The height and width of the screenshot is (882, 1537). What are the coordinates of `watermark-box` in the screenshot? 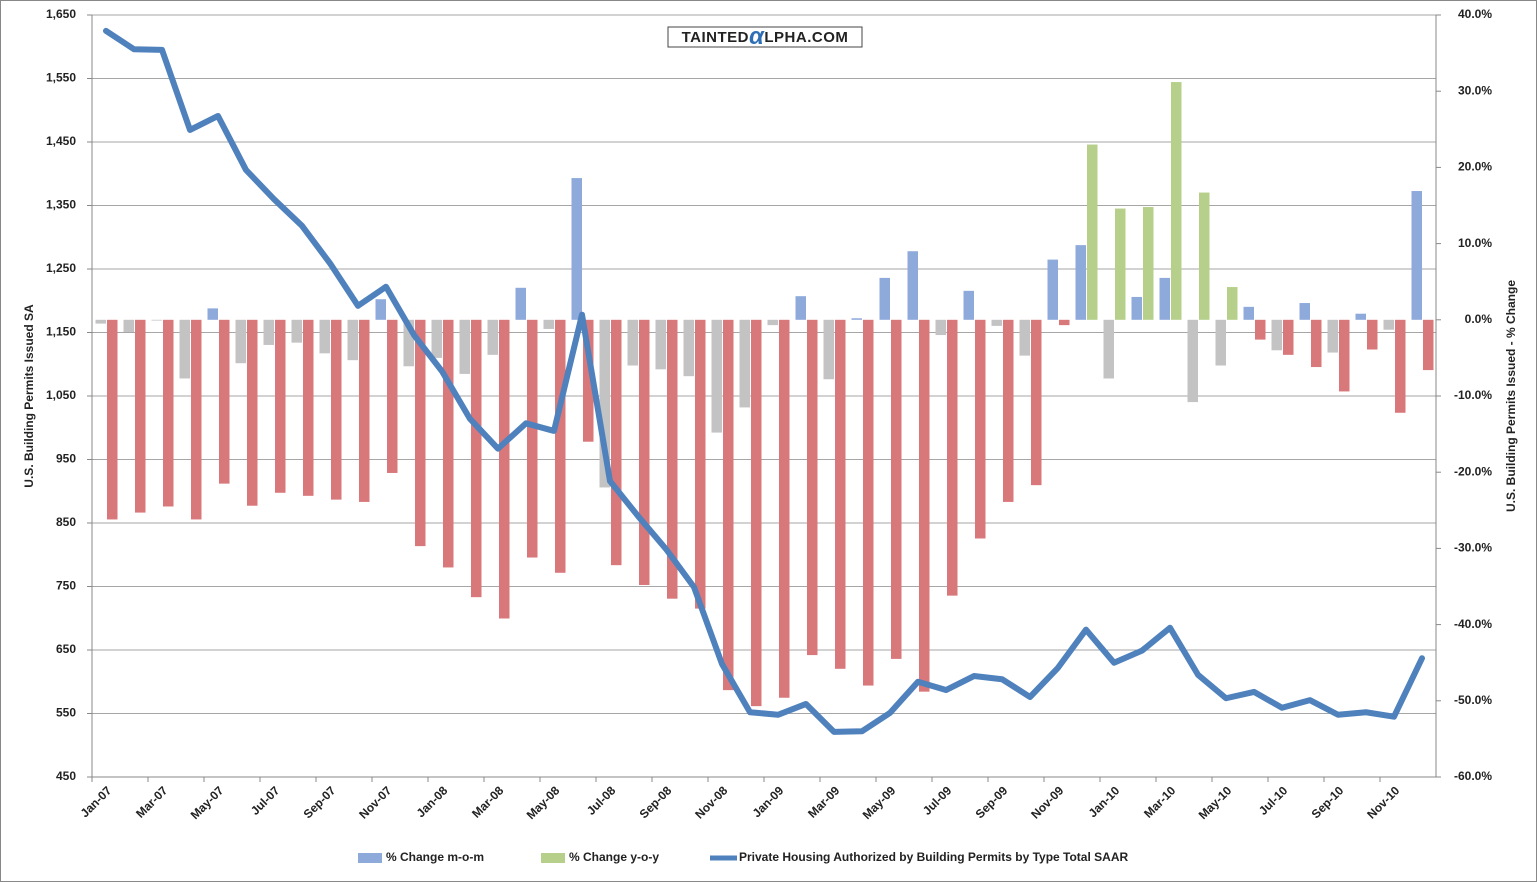 It's located at (765, 37).